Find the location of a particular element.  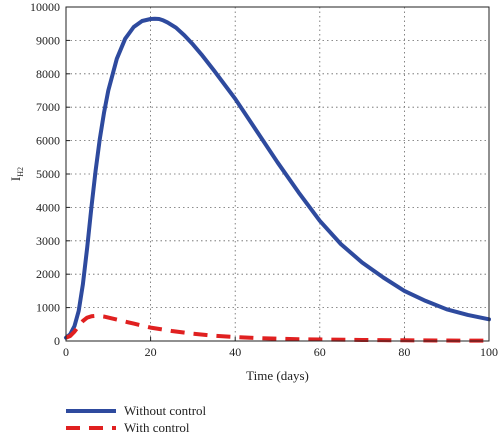

y-axis-label-main: I is located at coordinates (15, 179).